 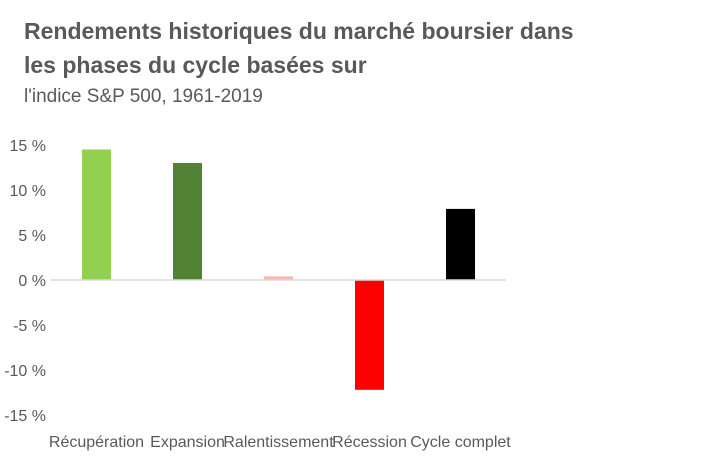 I want to click on y-tick-label: -5 %, so click(x=29, y=326).